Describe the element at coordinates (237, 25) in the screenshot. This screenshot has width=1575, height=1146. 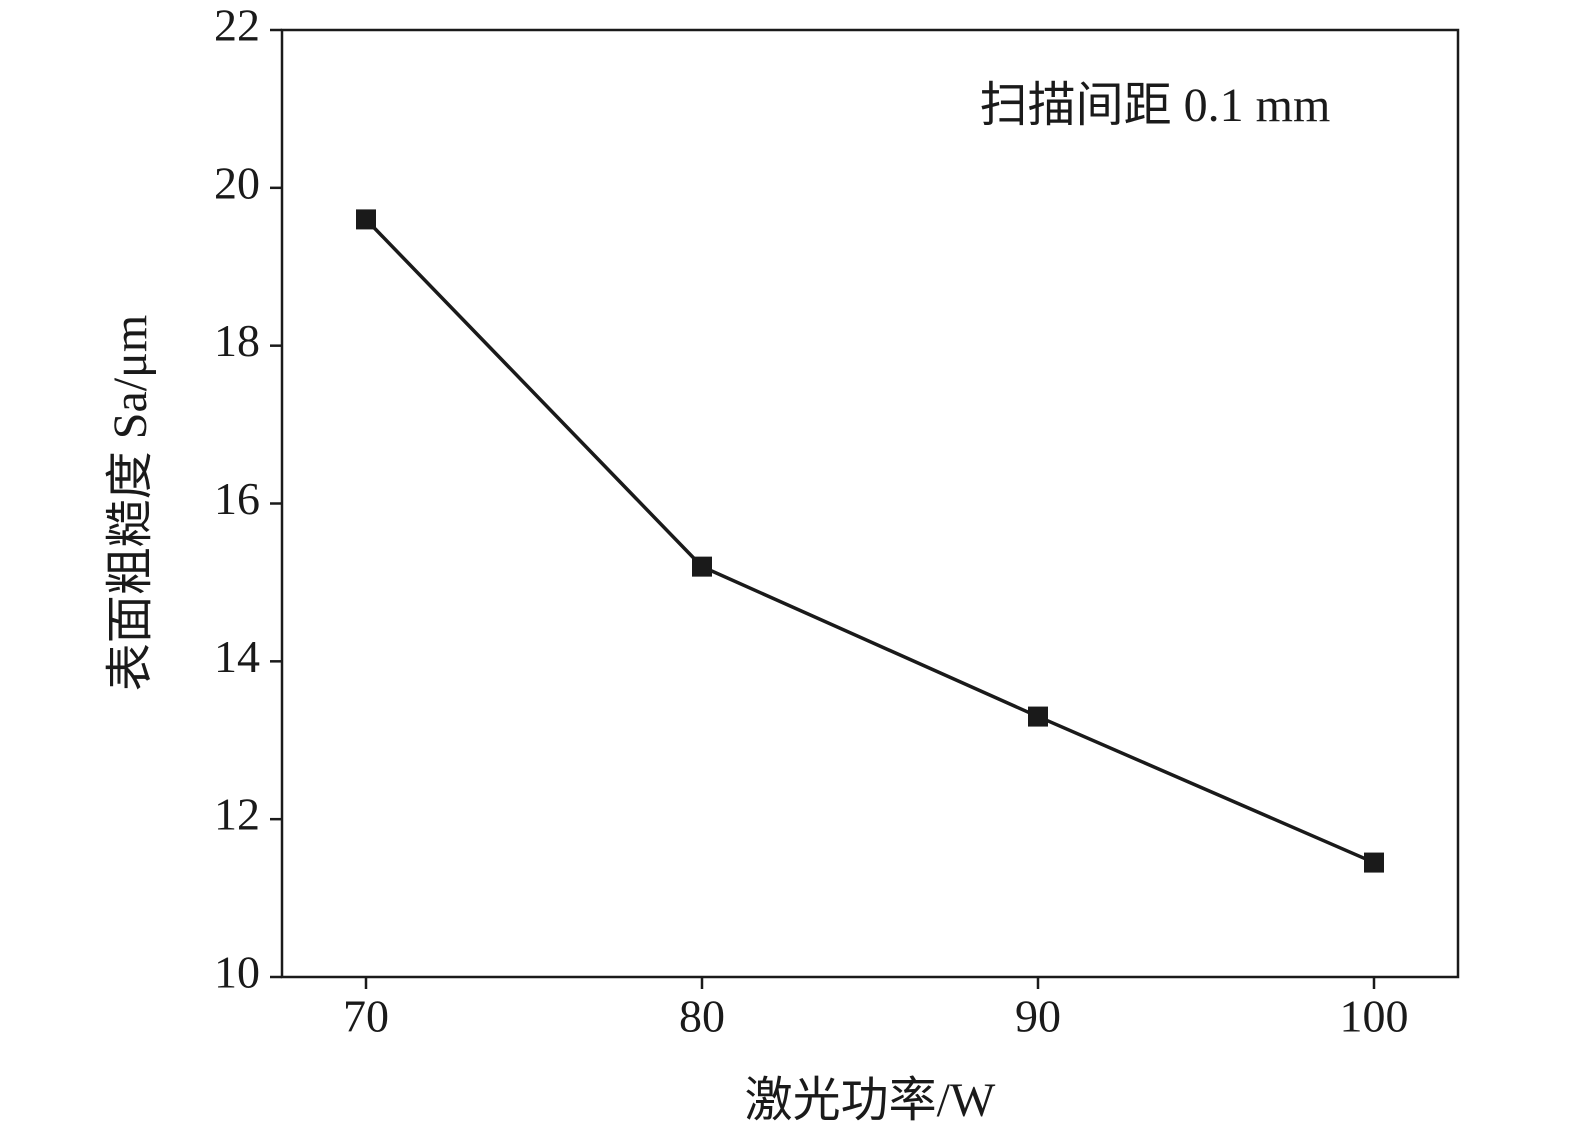
I see `y-tick-label: 22` at that location.